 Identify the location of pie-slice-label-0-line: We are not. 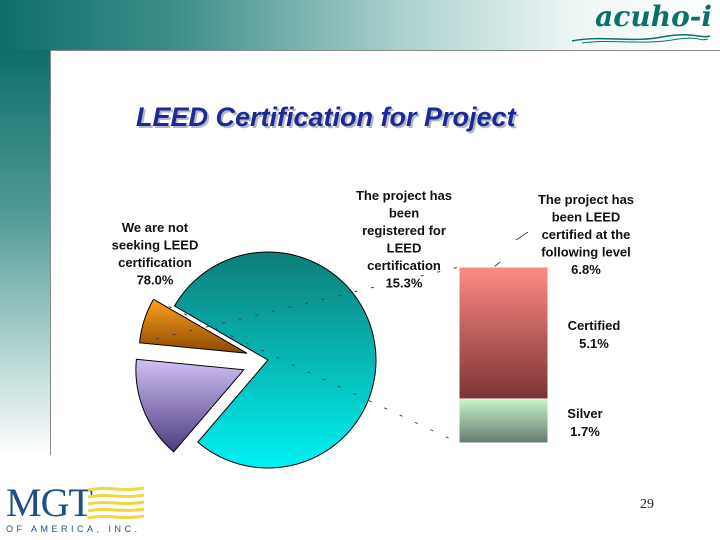
(155, 227).